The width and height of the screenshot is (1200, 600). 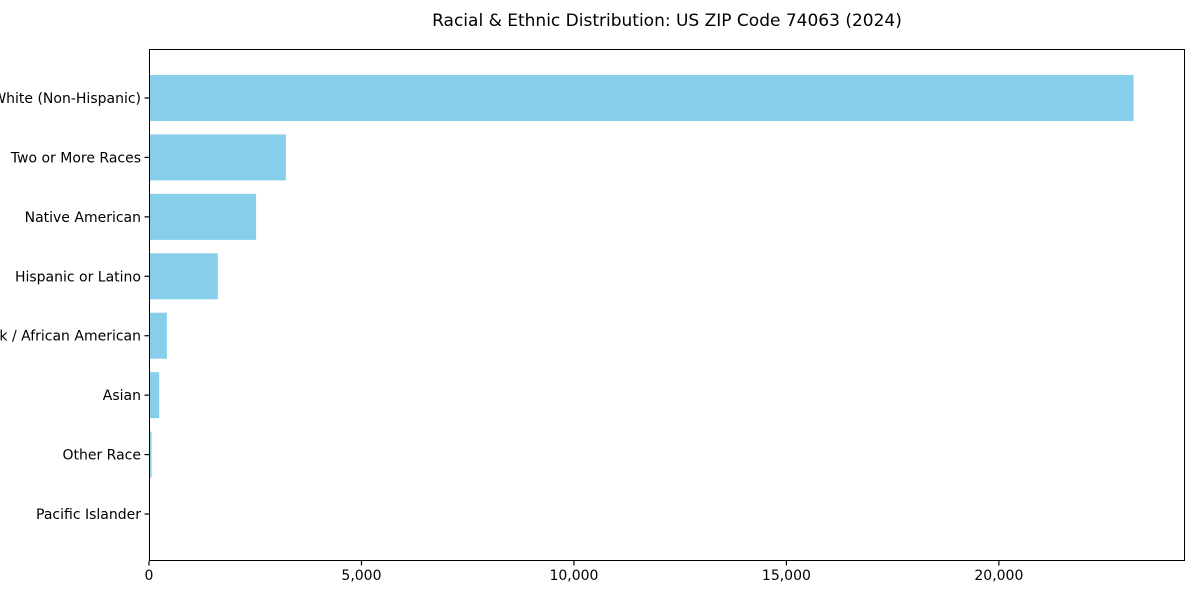 What do you see at coordinates (70, 99) in the screenshot?
I see `y-tick-label: White (Non-Hispanic)` at bounding box center [70, 99].